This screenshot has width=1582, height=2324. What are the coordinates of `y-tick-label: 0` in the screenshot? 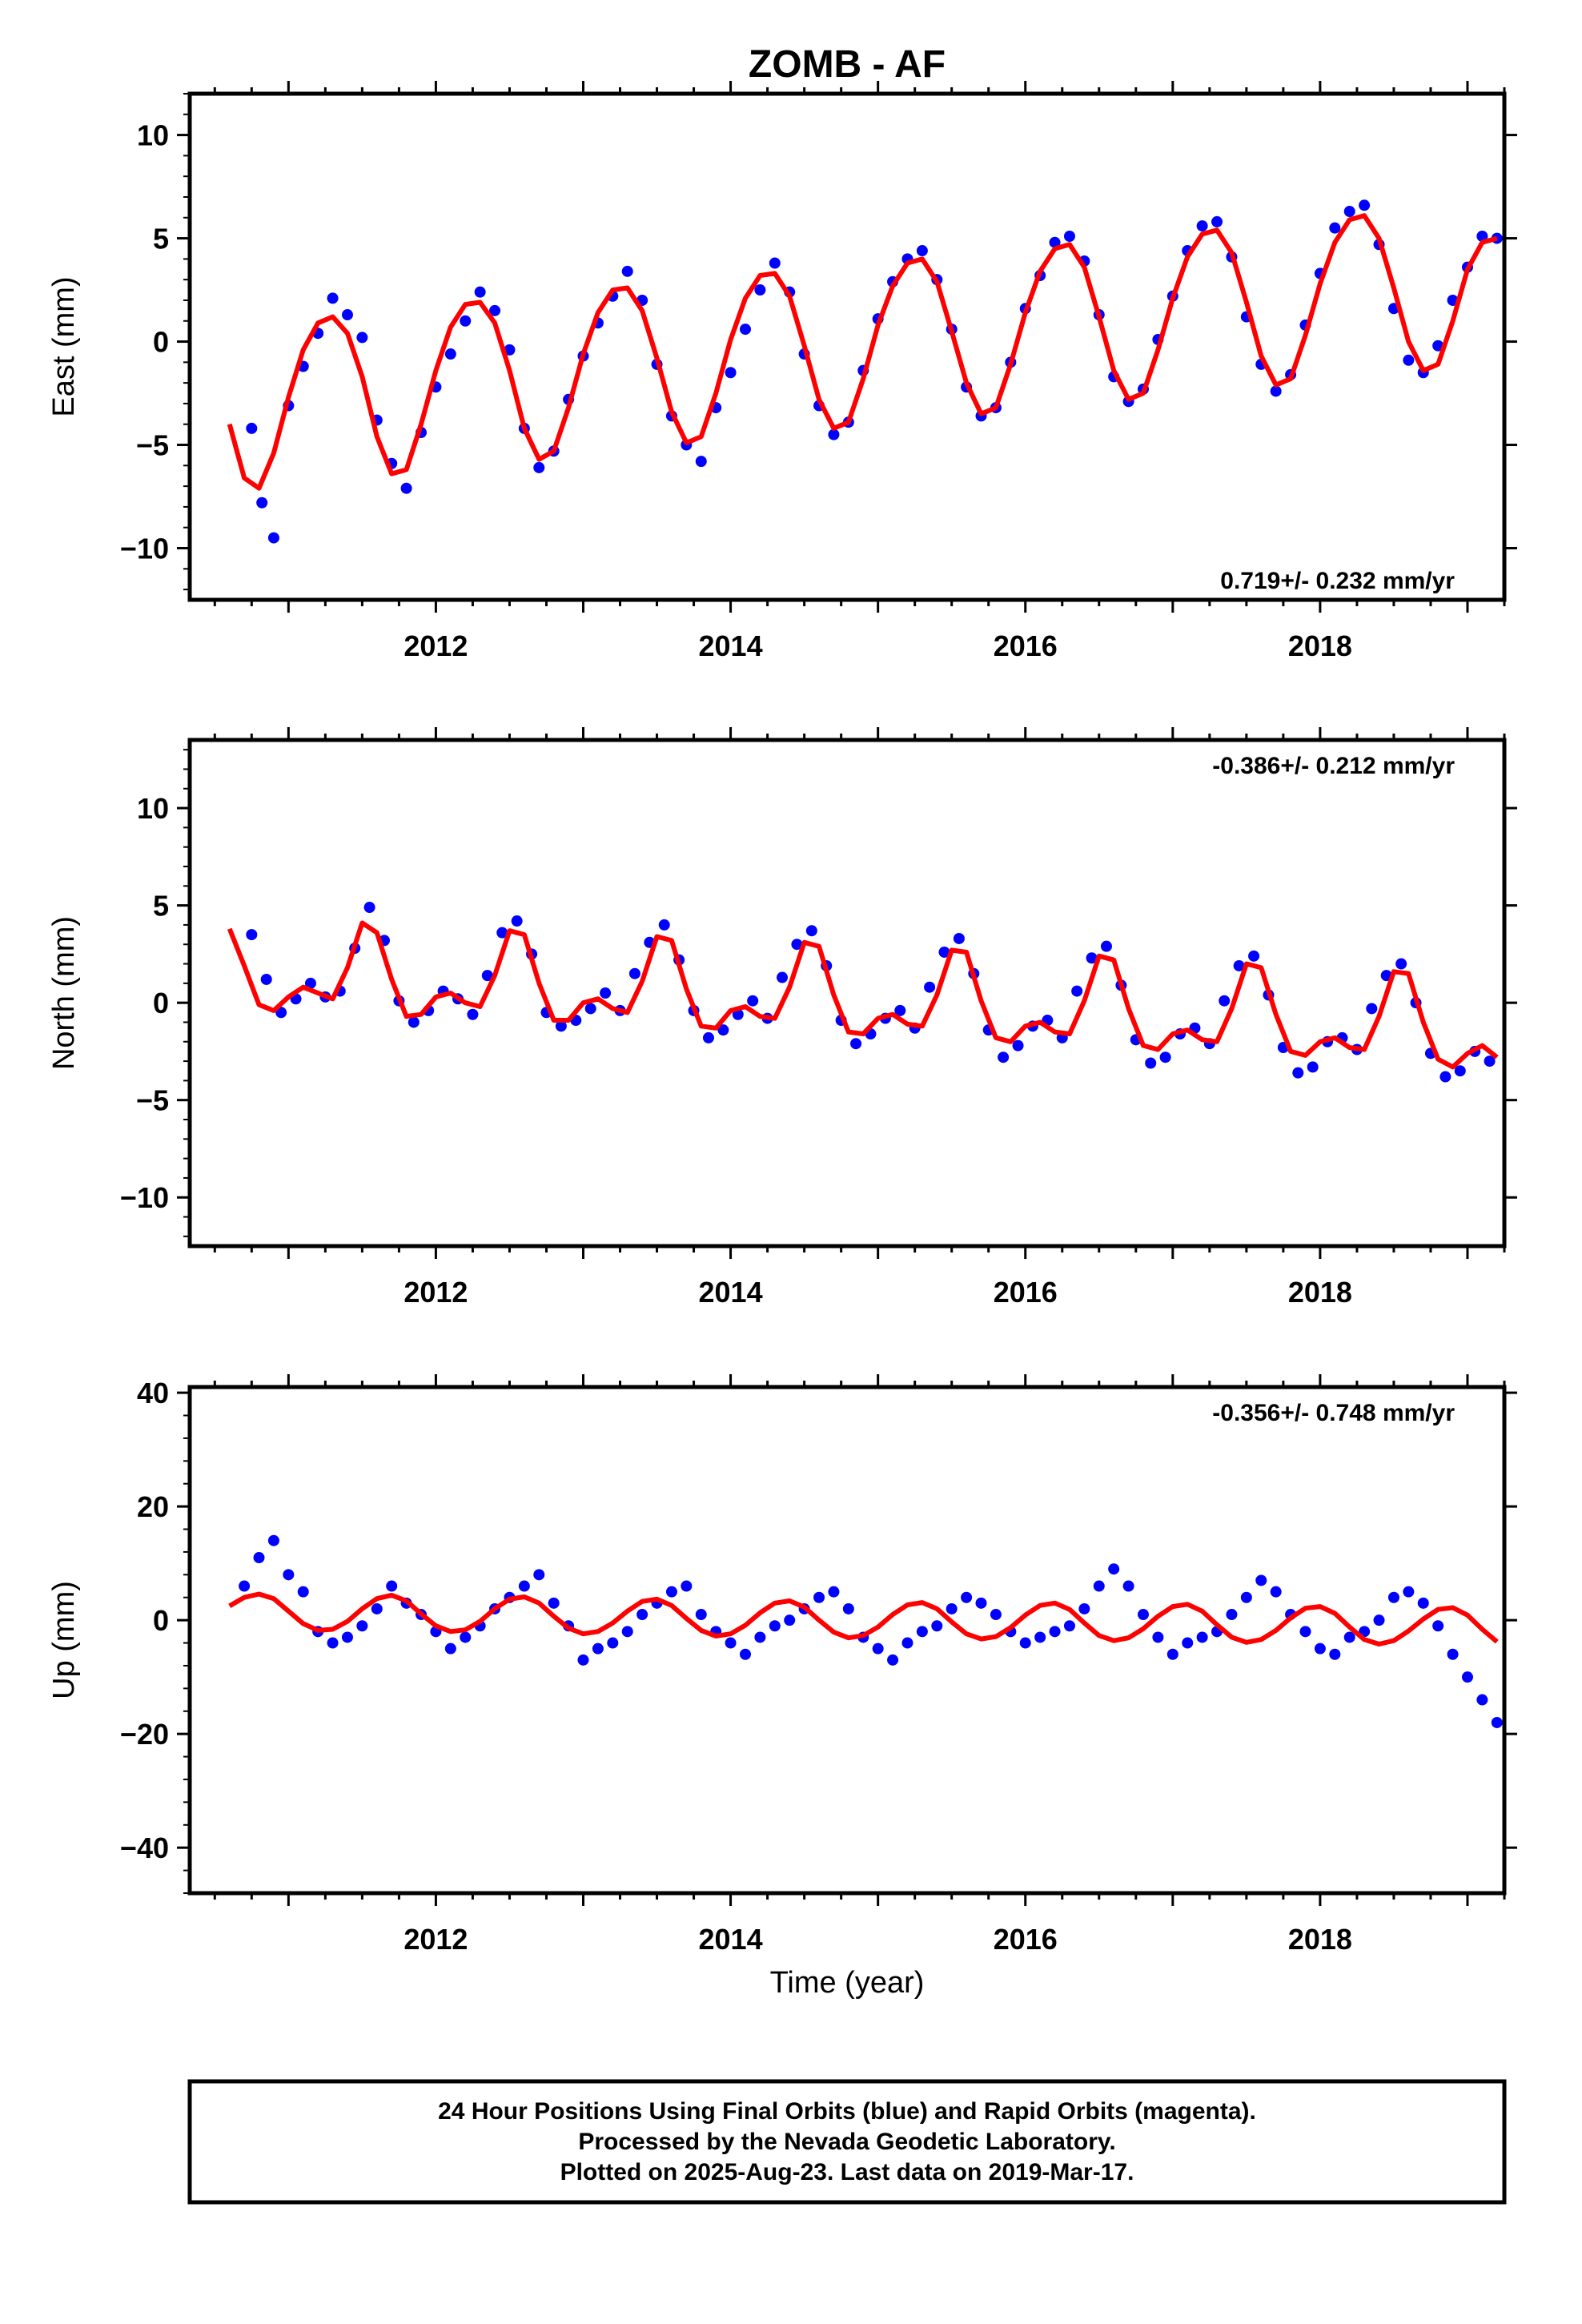 It's located at (161, 1003).